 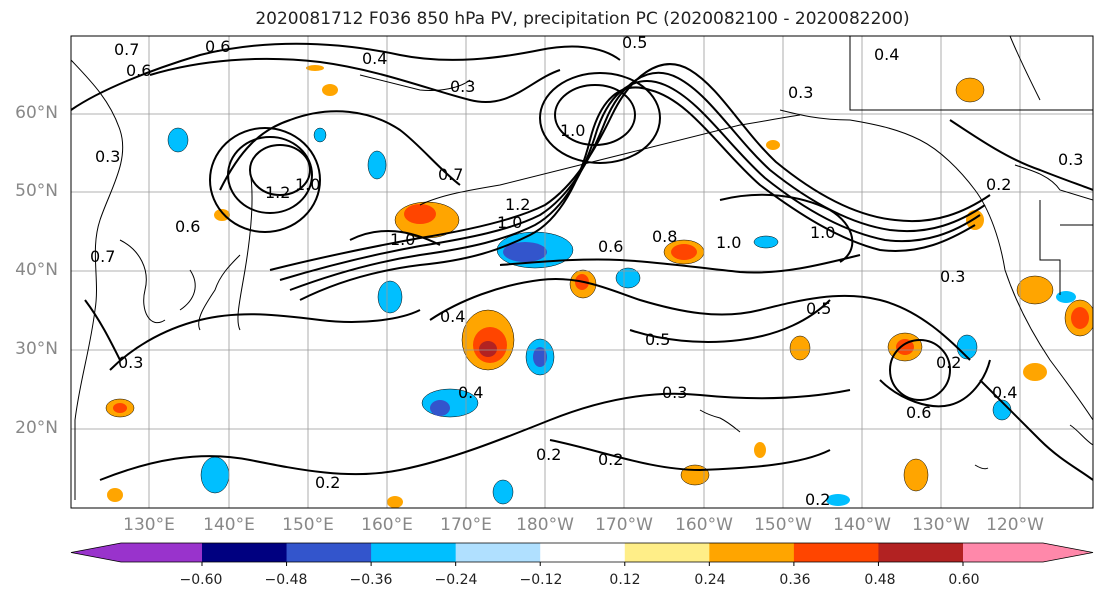 What do you see at coordinates (36, 113) in the screenshot?
I see `lat-label: 60°N` at bounding box center [36, 113].